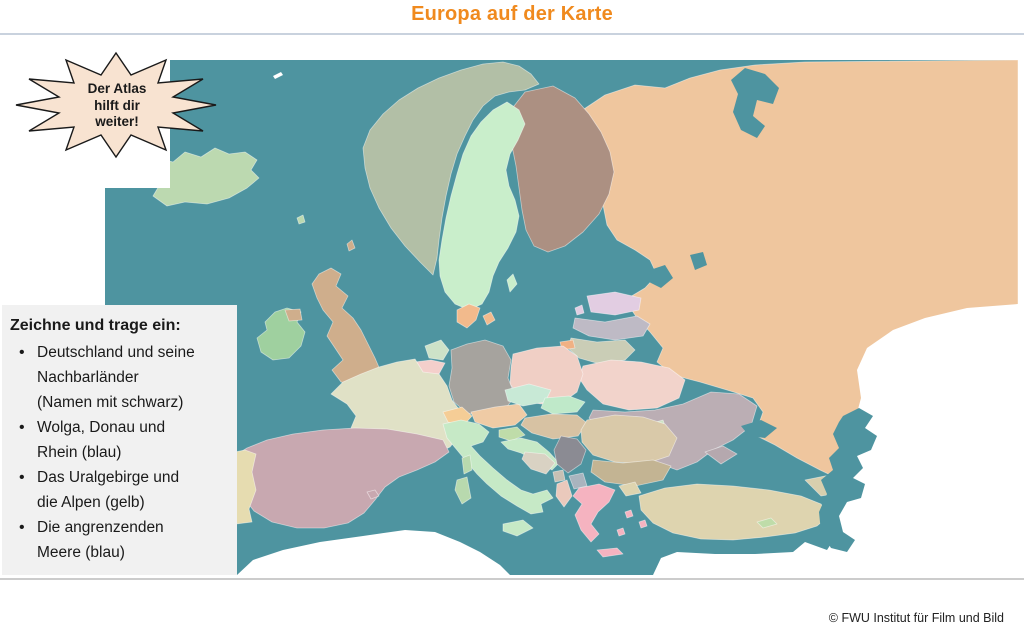  What do you see at coordinates (482, 378) in the screenshot?
I see `region-germany` at bounding box center [482, 378].